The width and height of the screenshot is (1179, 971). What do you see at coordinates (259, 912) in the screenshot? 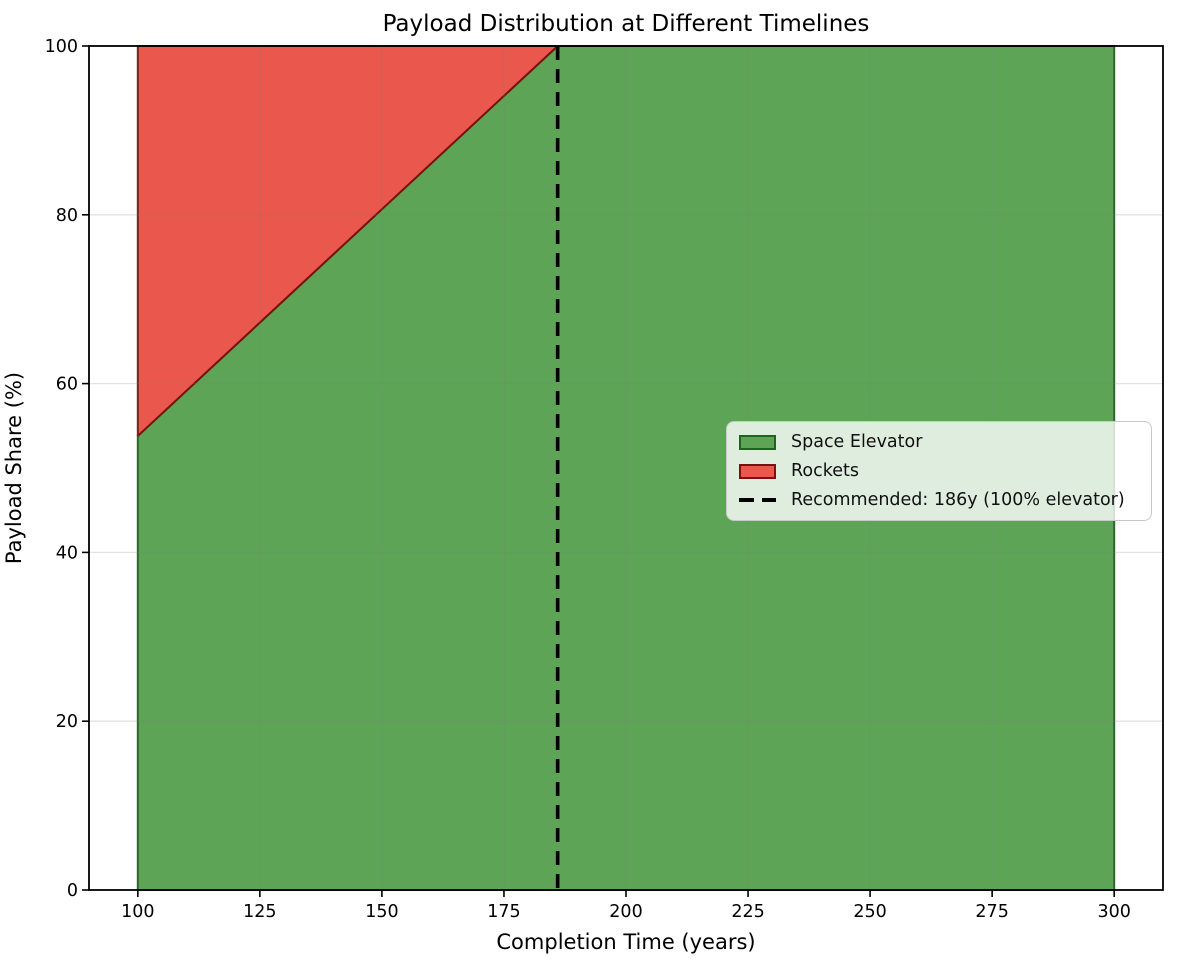
I see `x-tick-label: 125` at bounding box center [259, 912].